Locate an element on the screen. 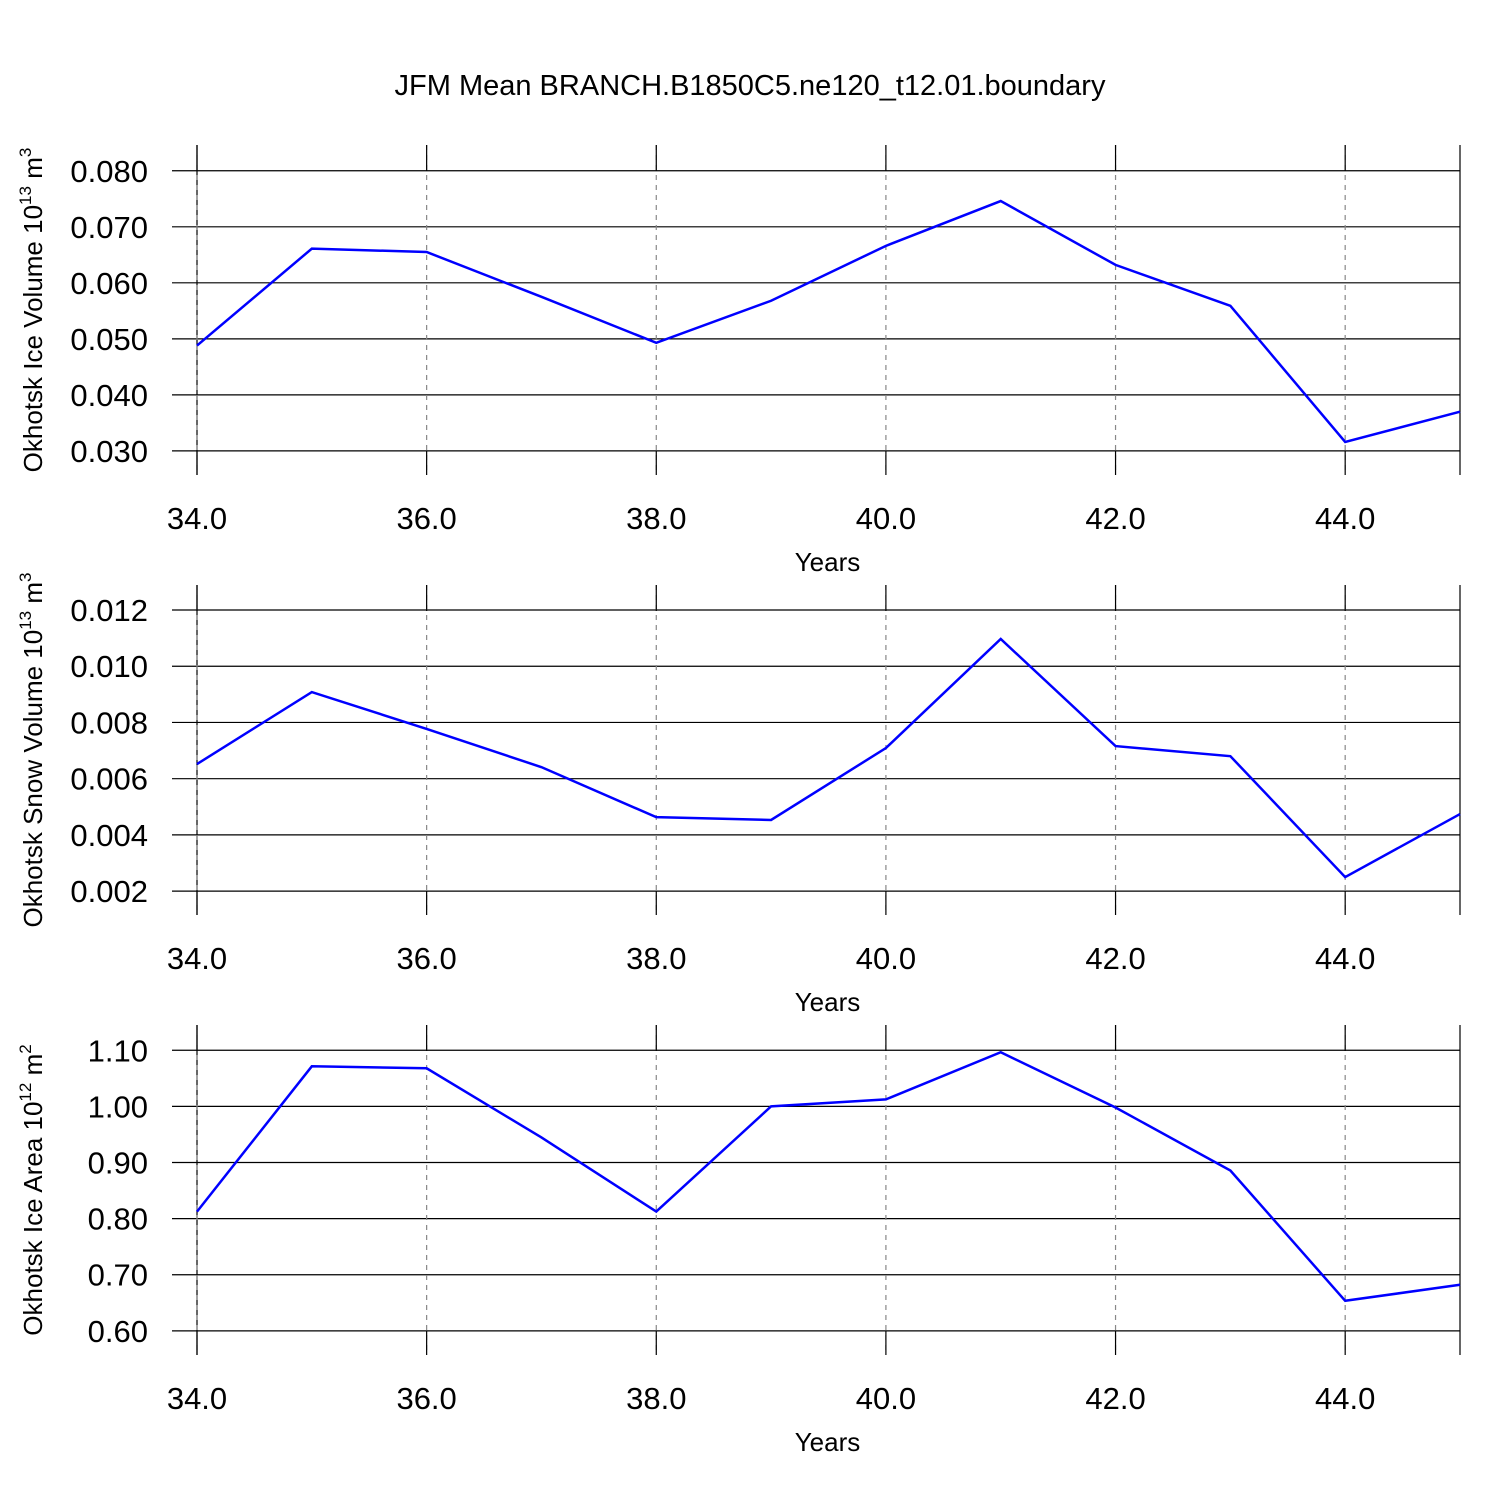  y-axis-label: Okhotsk Ice Volume 1013 m3 is located at coordinates (32, 310).